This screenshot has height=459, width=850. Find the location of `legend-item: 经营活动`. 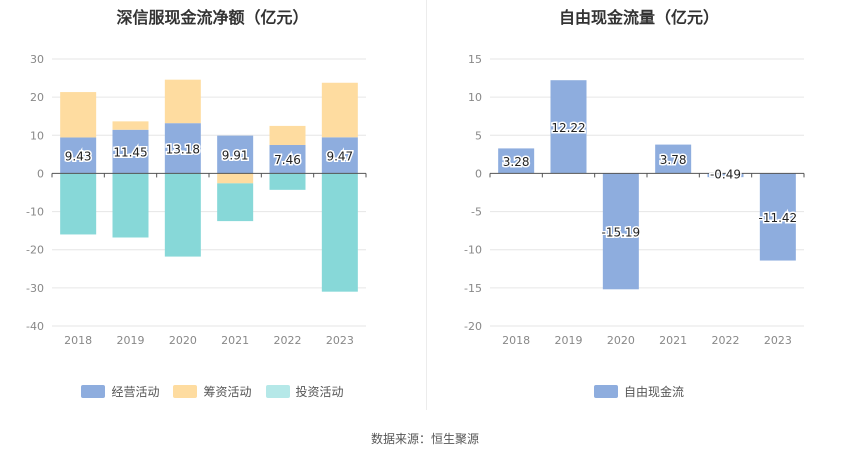

legend-item: 经营活动 is located at coordinates (120, 391).